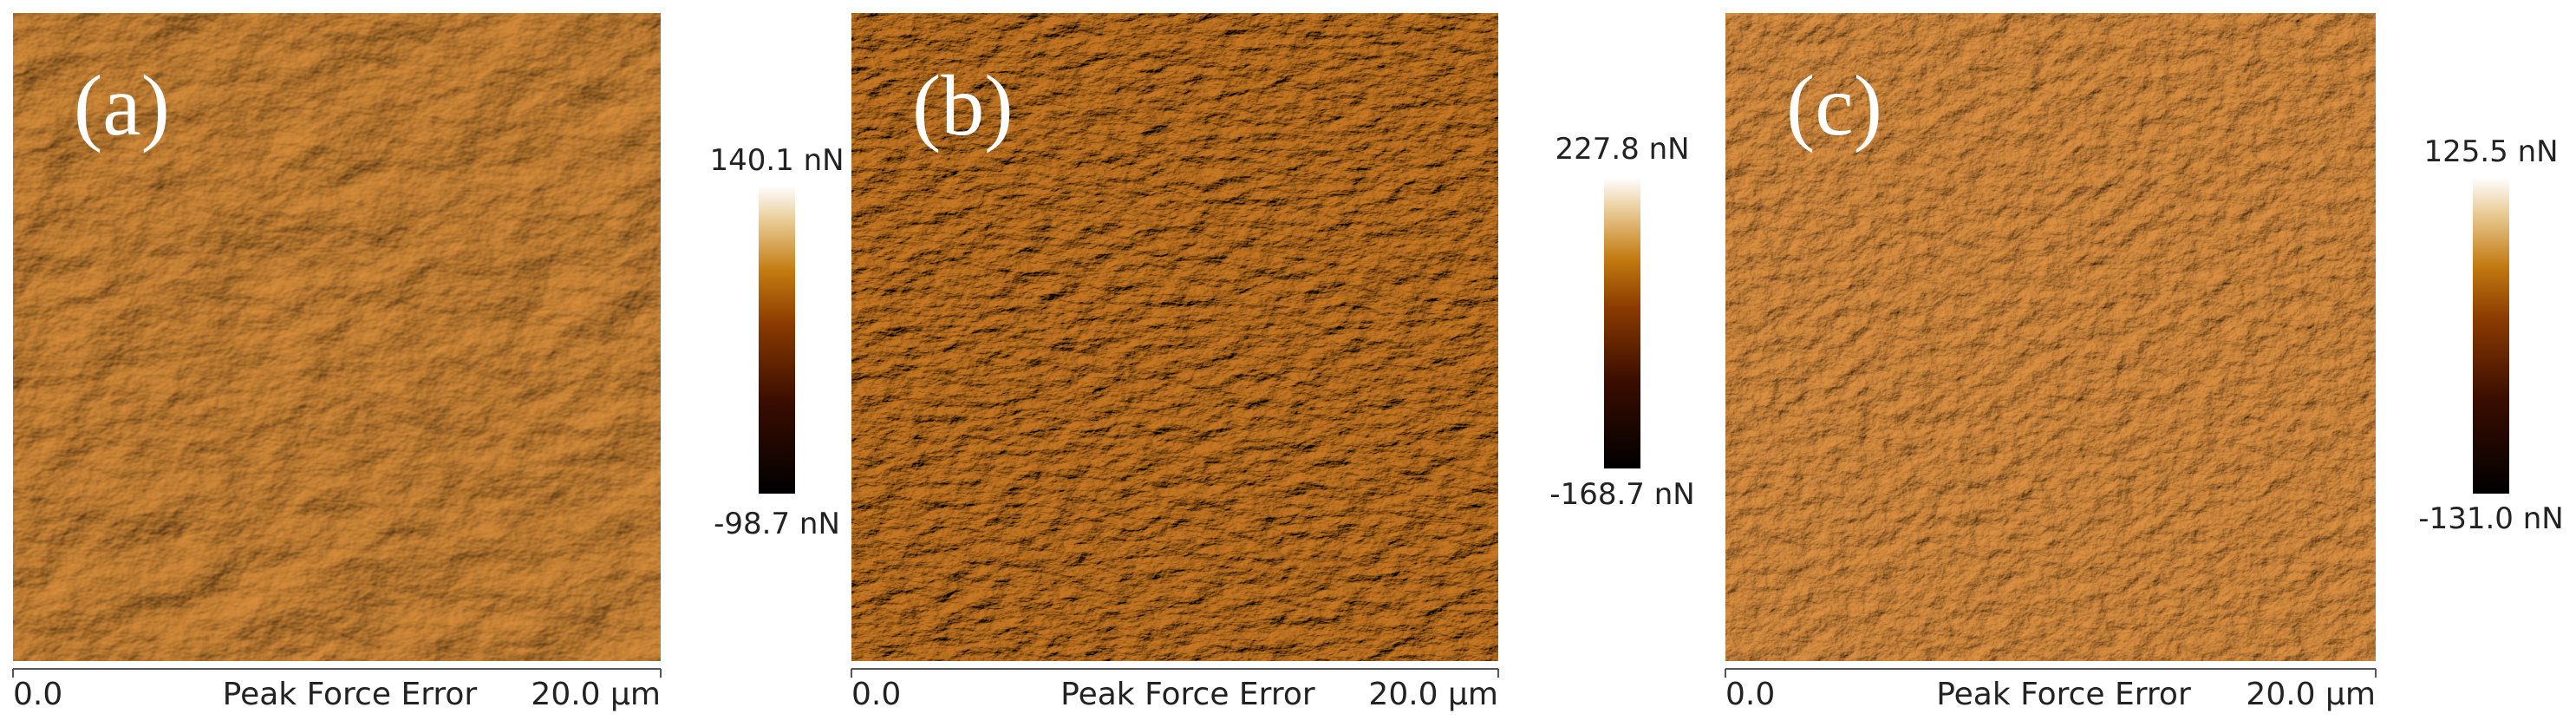 The height and width of the screenshot is (727, 2576). Describe the element at coordinates (1622, 494) in the screenshot. I see `scale-min: -168.7 nN` at that location.